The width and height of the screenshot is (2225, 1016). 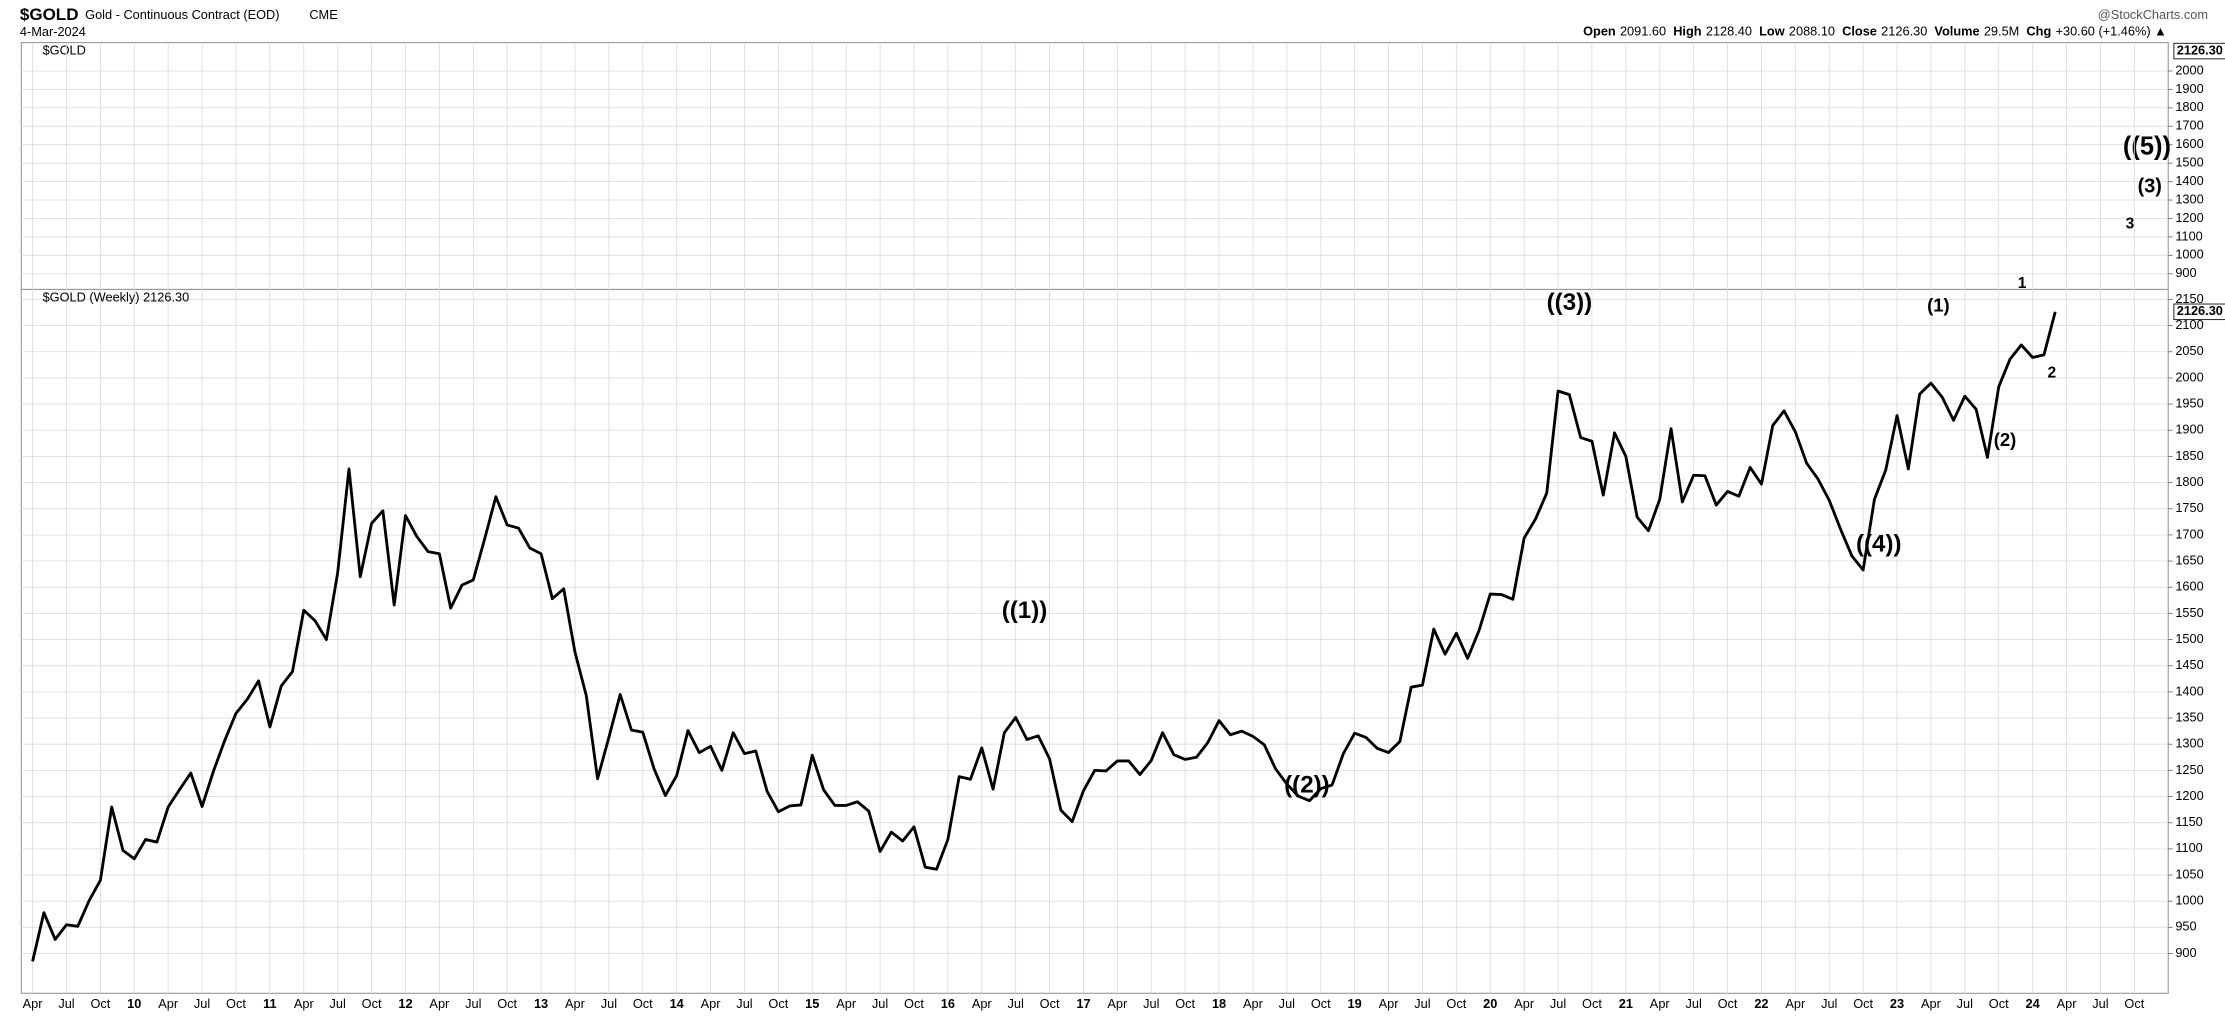 I want to click on quote-label: Volume, so click(x=1956, y=31).